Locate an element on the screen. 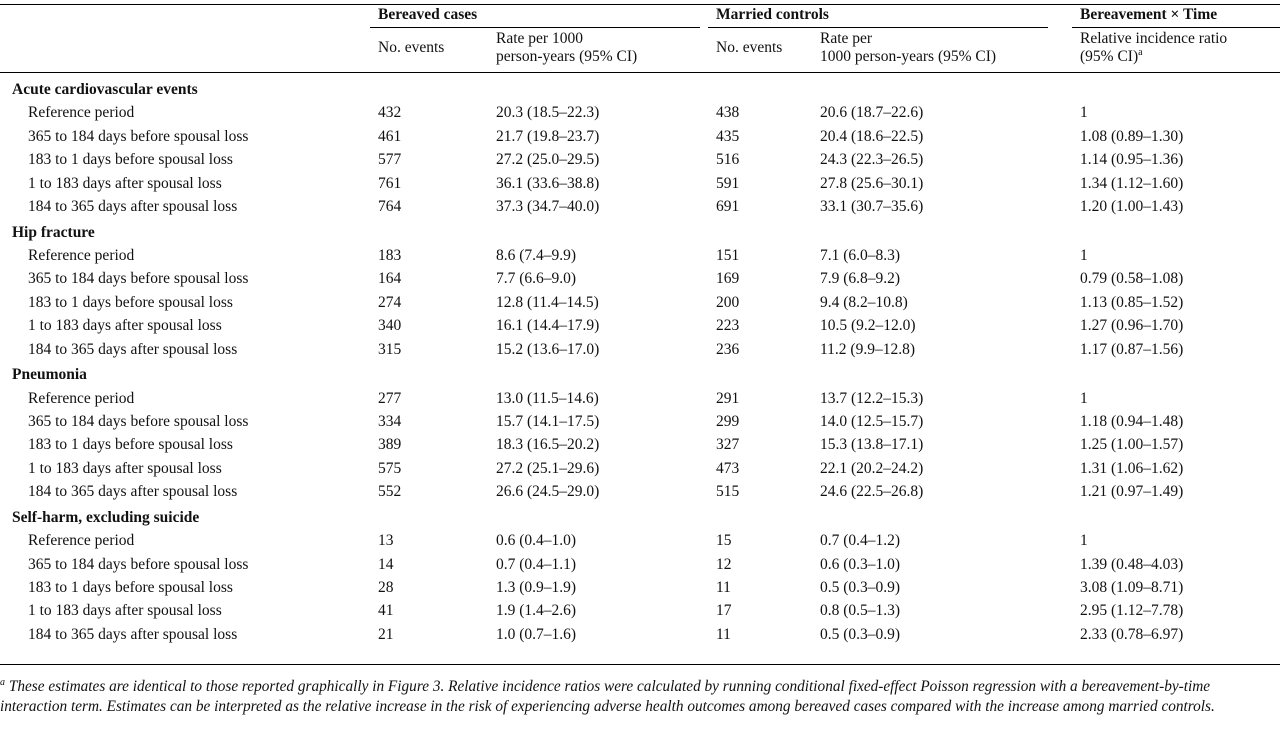 The height and width of the screenshot is (738, 1280). cell-m-n: 236 is located at coordinates (728, 349).